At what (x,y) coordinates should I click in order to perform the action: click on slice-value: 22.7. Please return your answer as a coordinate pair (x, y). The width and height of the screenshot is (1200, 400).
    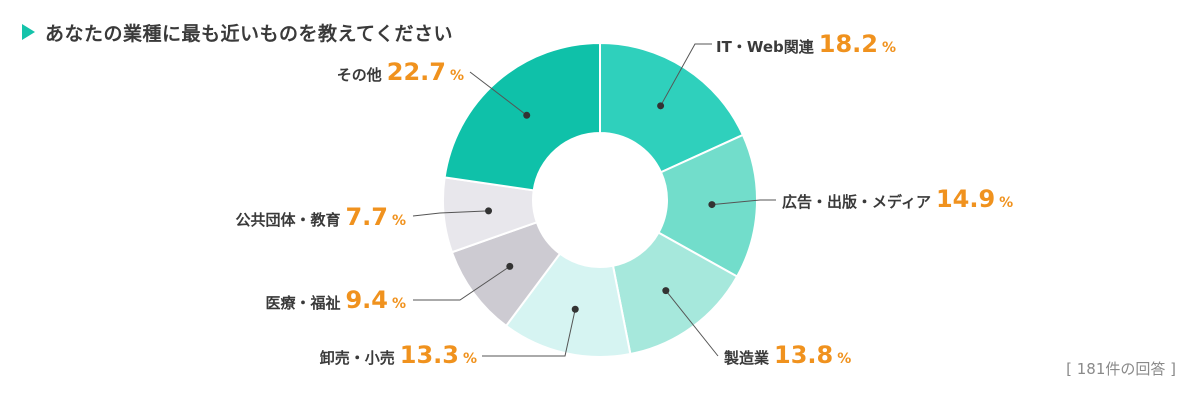
    Looking at the image, I should click on (416, 72).